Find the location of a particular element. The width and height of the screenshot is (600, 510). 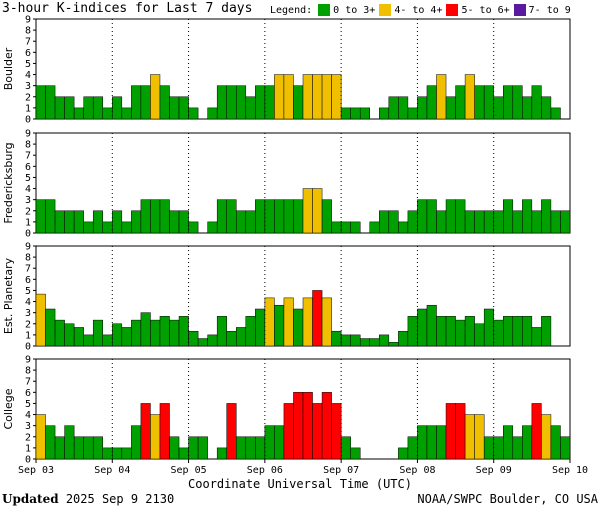

y-tick-label-college: 3 is located at coordinates (28, 426).